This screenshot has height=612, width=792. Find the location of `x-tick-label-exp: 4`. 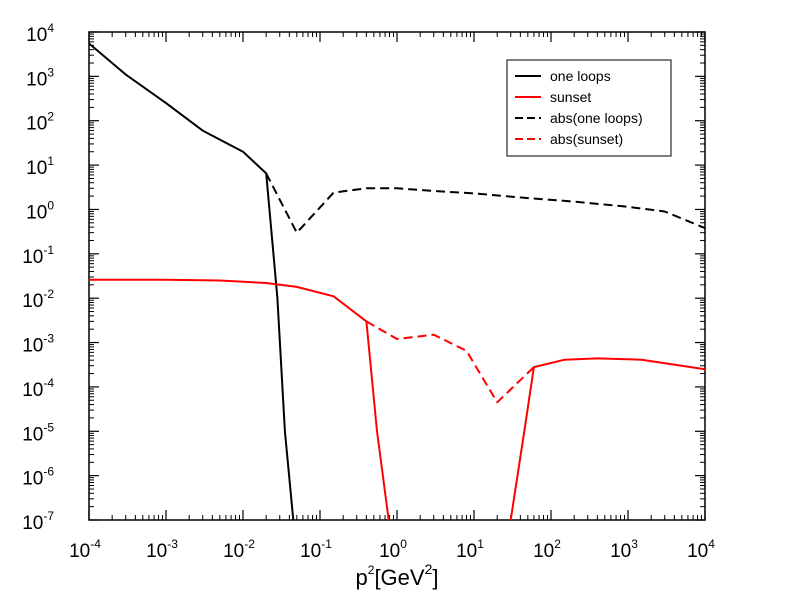

x-tick-label-exp: 4 is located at coordinates (711, 544).